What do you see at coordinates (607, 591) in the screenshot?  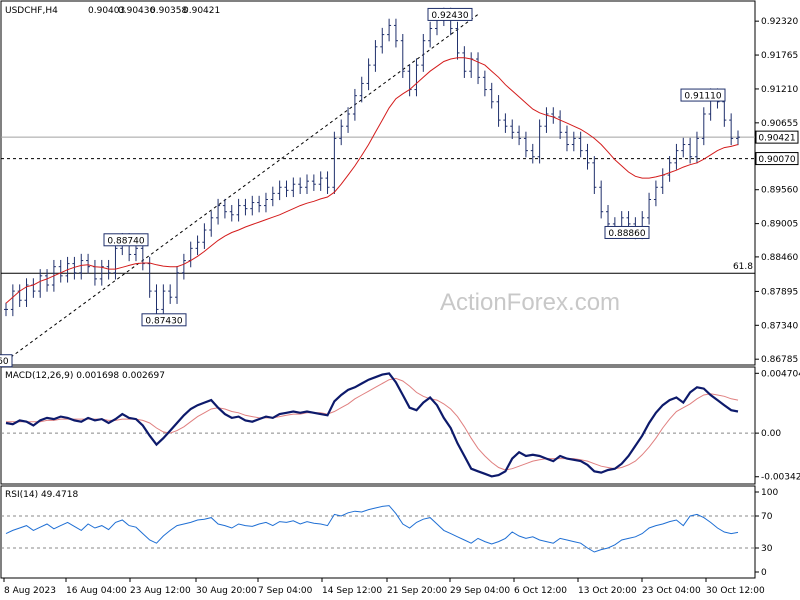 I see `x-tick-label: 13 Oct 20:00` at bounding box center [607, 591].